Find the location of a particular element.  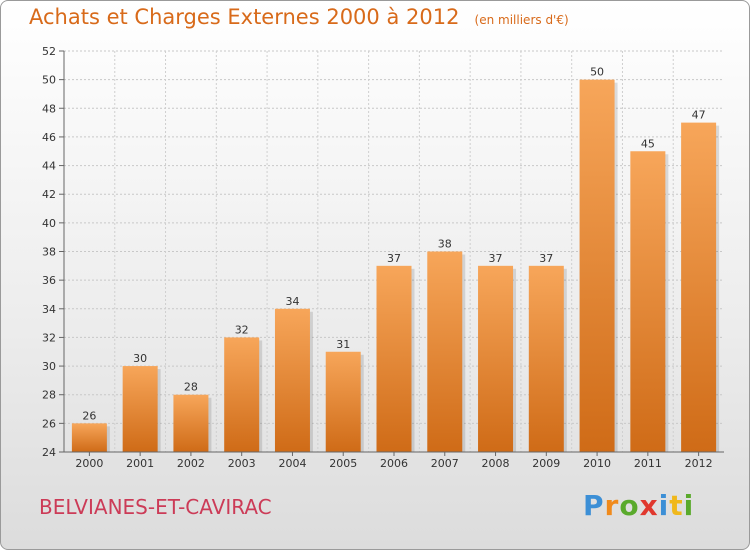

x-tick-label: 2002 is located at coordinates (191, 463).